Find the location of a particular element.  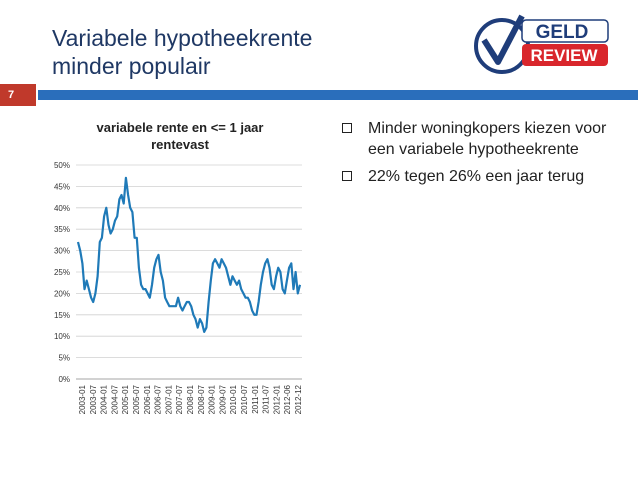

x-tick-label: 2011-01 is located at coordinates (255, 398).